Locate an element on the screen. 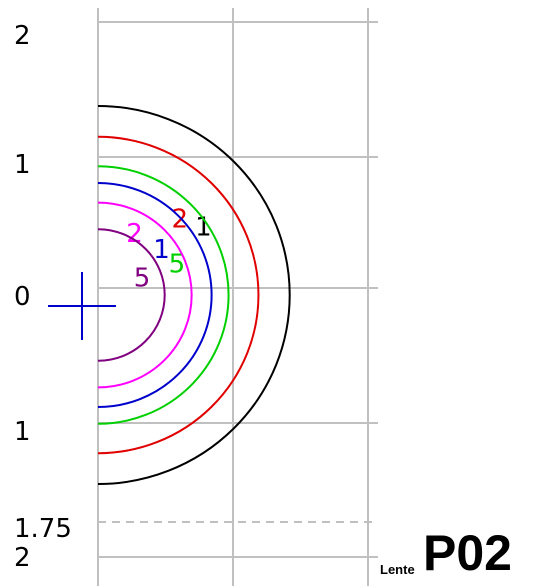 The image size is (540, 586). lens-label-small: Lente is located at coordinates (397, 569).